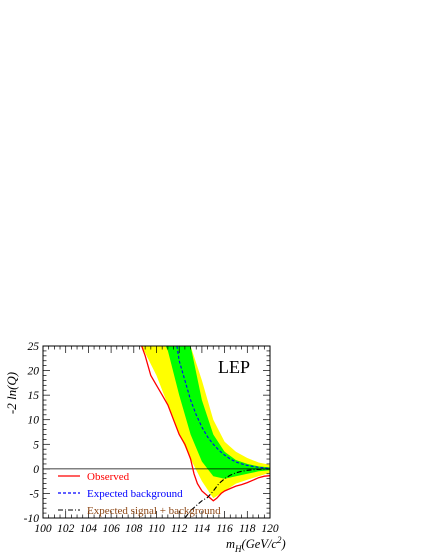 The width and height of the screenshot is (431, 557). I want to click on x-axis-label-sub: H, so click(238, 549).